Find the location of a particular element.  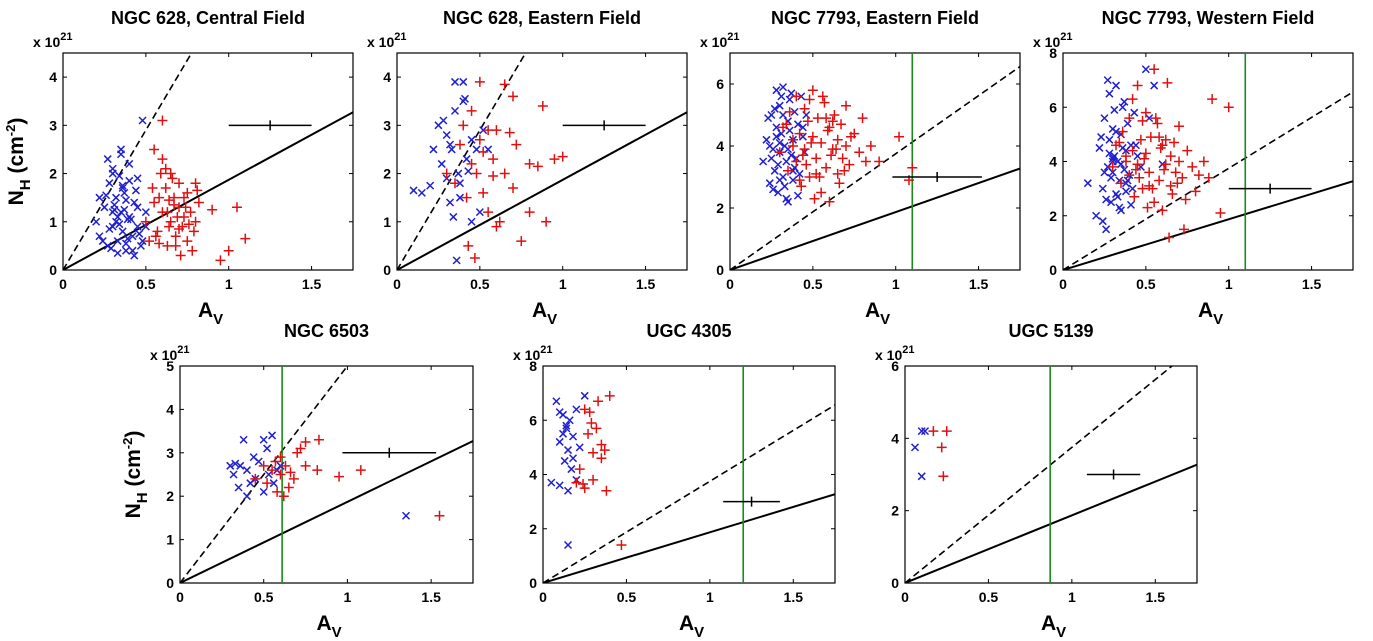

solid-line is located at coordinates (1051, 523).